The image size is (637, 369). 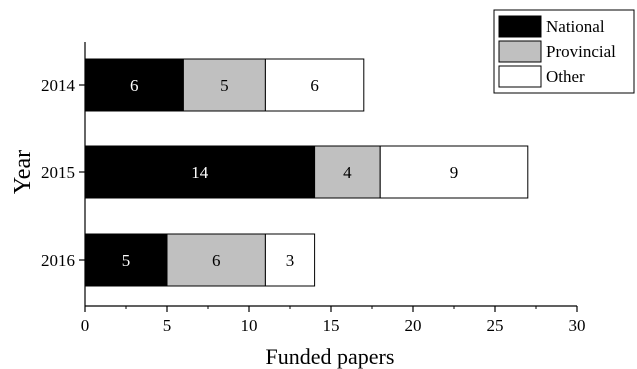 I want to click on x-tick-label: 25, so click(x=495, y=325).